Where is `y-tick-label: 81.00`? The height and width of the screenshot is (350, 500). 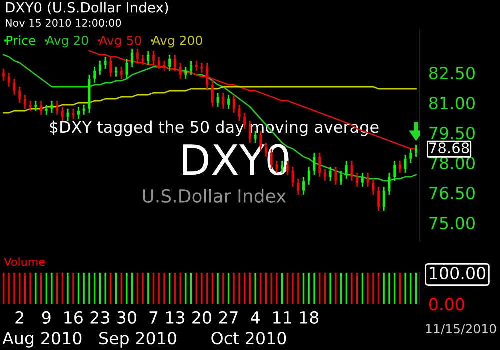 y-tick-label: 81.00 is located at coordinates (452, 103).